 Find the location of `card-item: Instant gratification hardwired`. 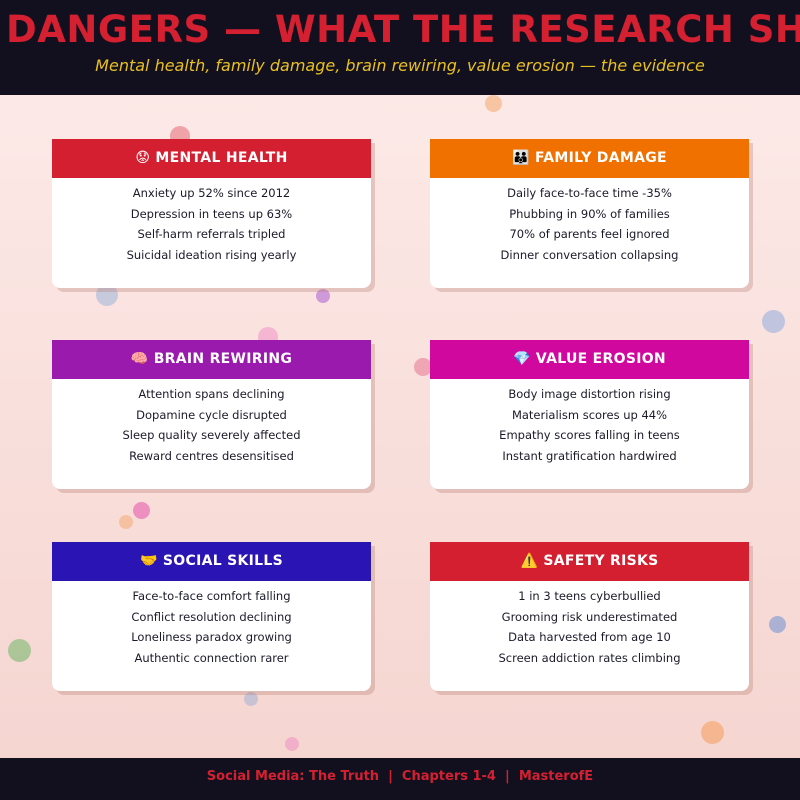

card-item: Instant gratification hardwired is located at coordinates (589, 456).